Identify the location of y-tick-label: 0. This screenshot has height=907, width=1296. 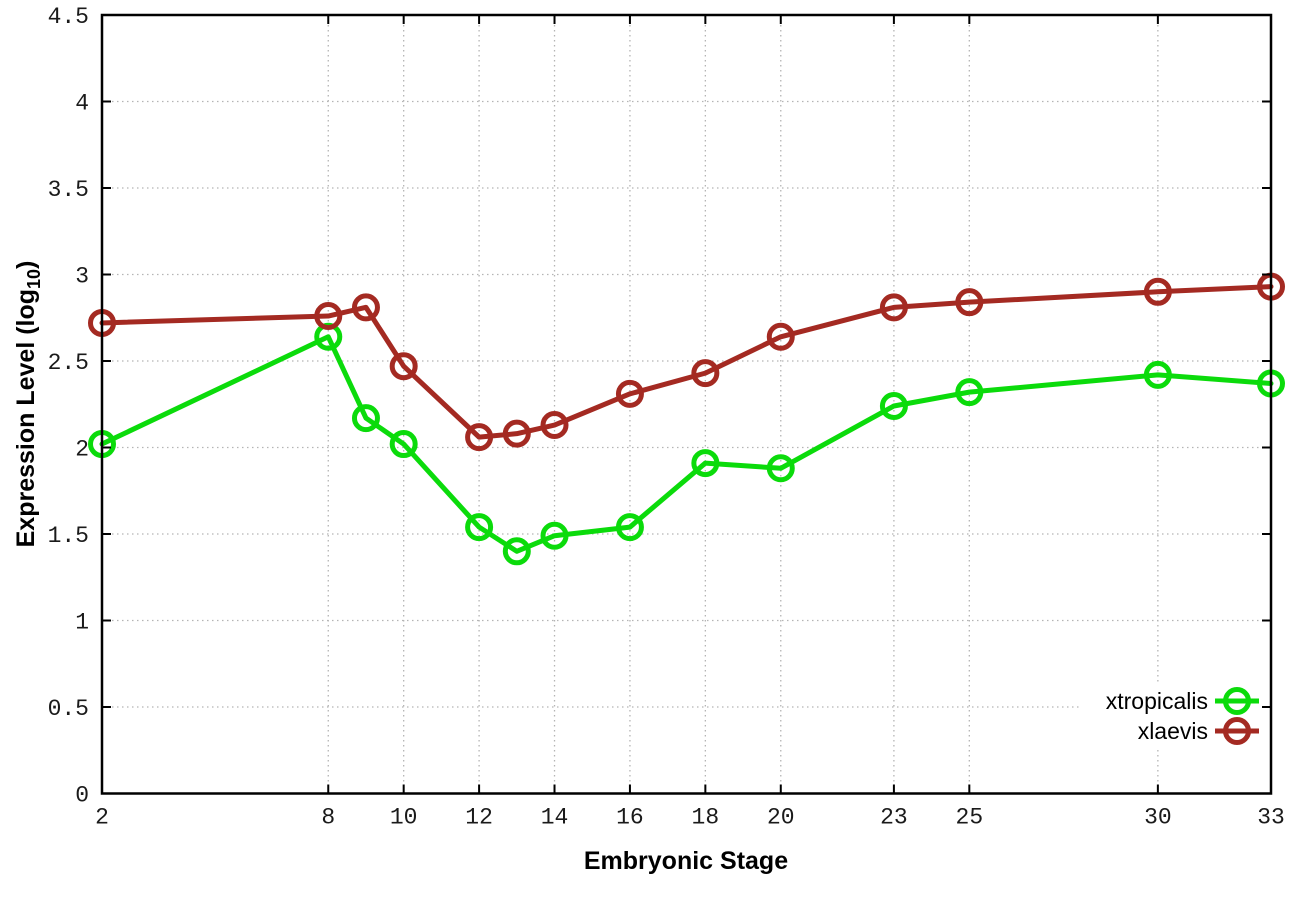
(82, 796).